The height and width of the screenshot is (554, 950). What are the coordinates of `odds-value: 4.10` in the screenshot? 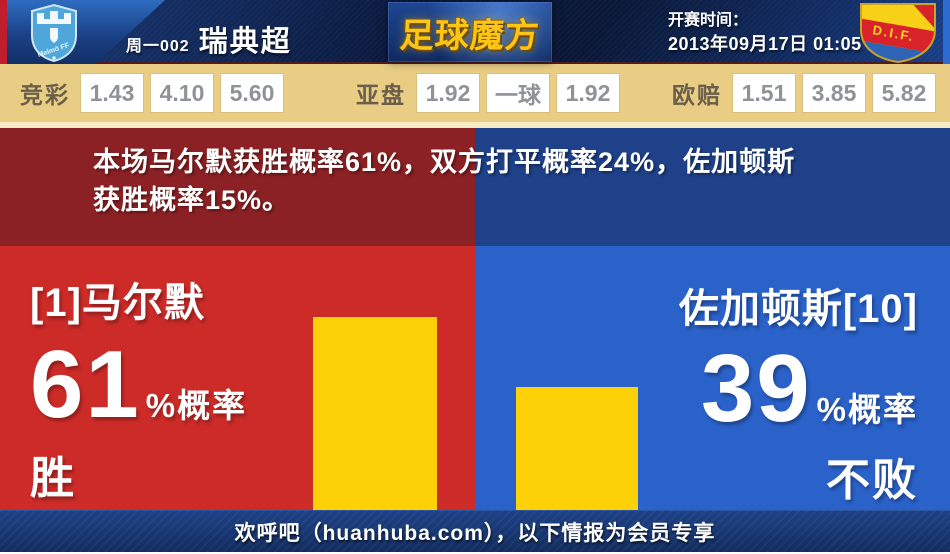 It's located at (182, 93).